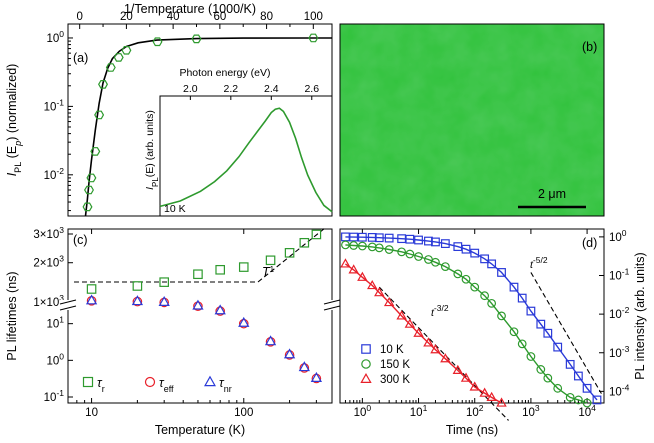 The image size is (654, 443). What do you see at coordinates (204, 306) in the screenshot?
I see `panel-c-points` at bounding box center [204, 306].